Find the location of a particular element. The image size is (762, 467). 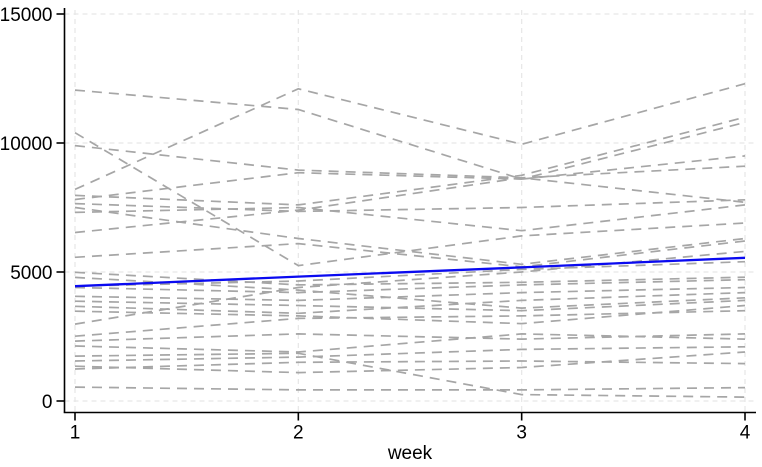

y-tick-label: 5000 is located at coordinates (31, 273).